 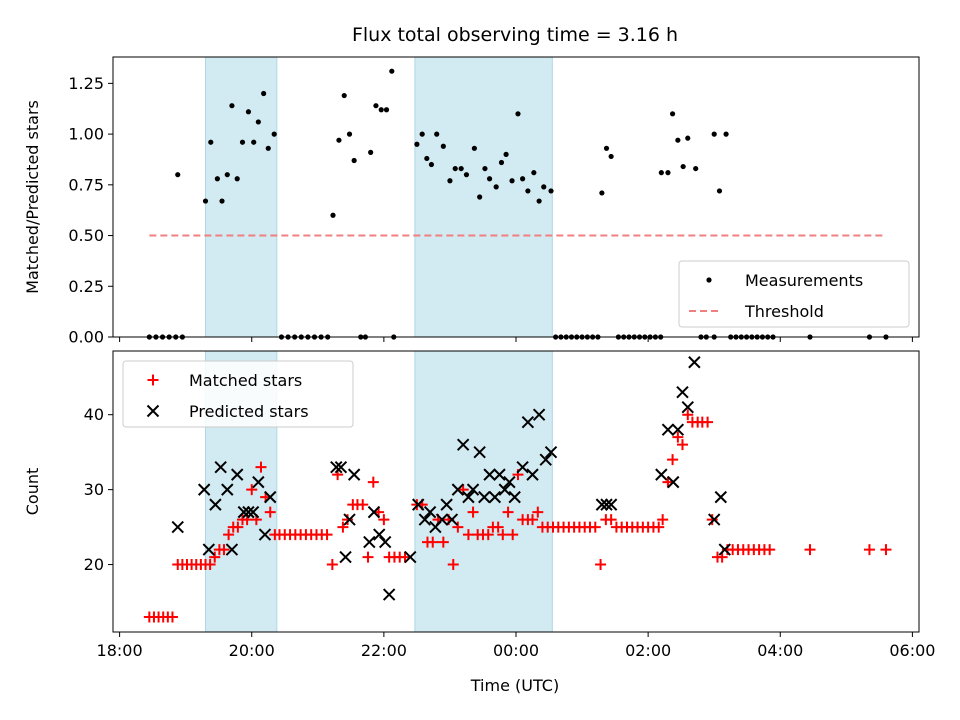 I want to click on x-tick-label: 18:00, so click(x=120, y=650).